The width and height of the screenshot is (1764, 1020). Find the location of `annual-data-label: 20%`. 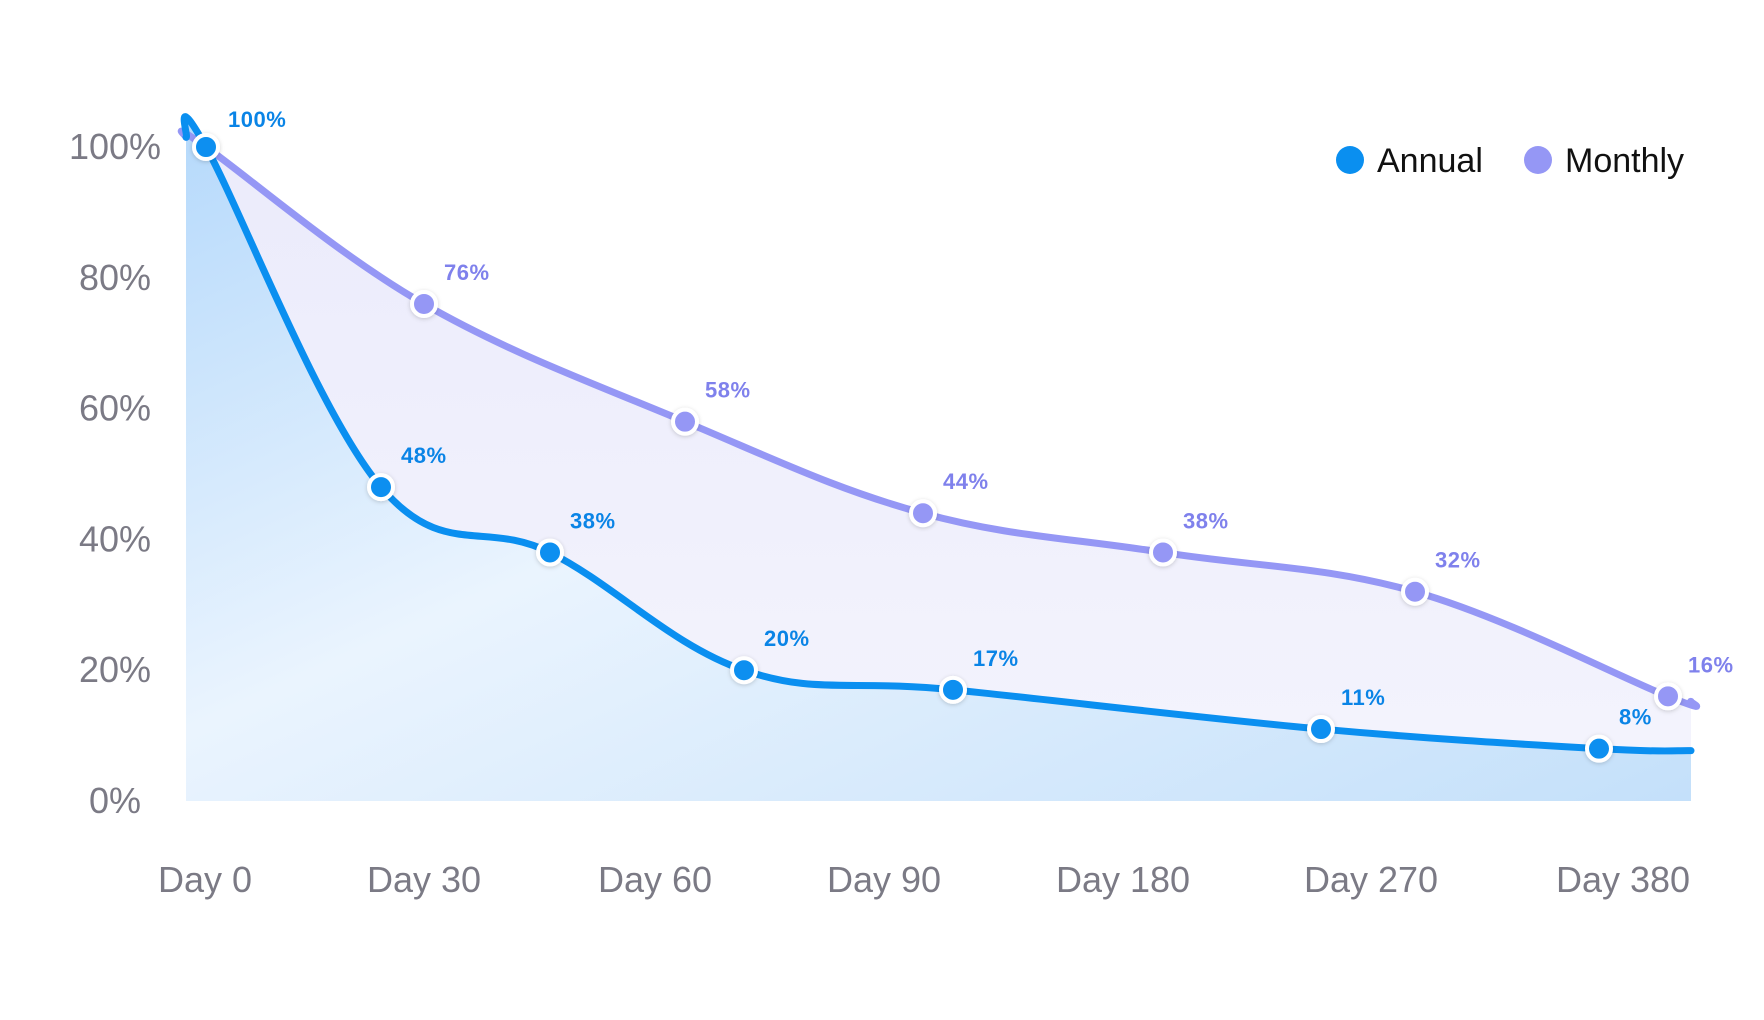

annual-data-label: 20% is located at coordinates (787, 638).